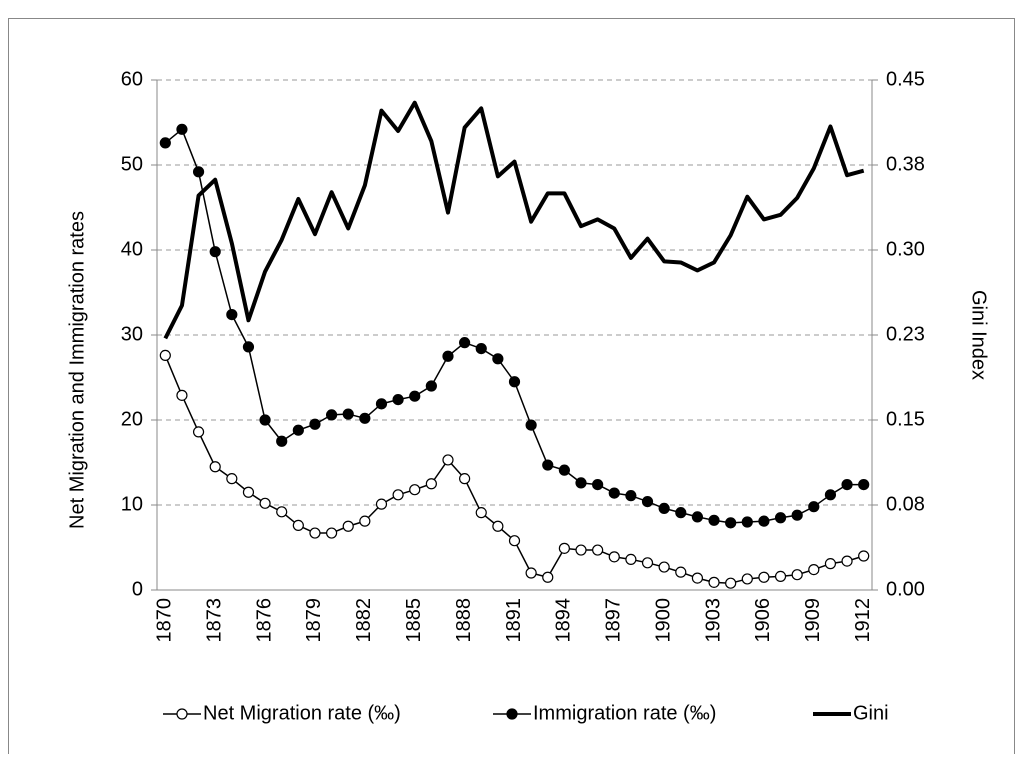  I want to click on x-tick-label: 1900, so click(663, 620).